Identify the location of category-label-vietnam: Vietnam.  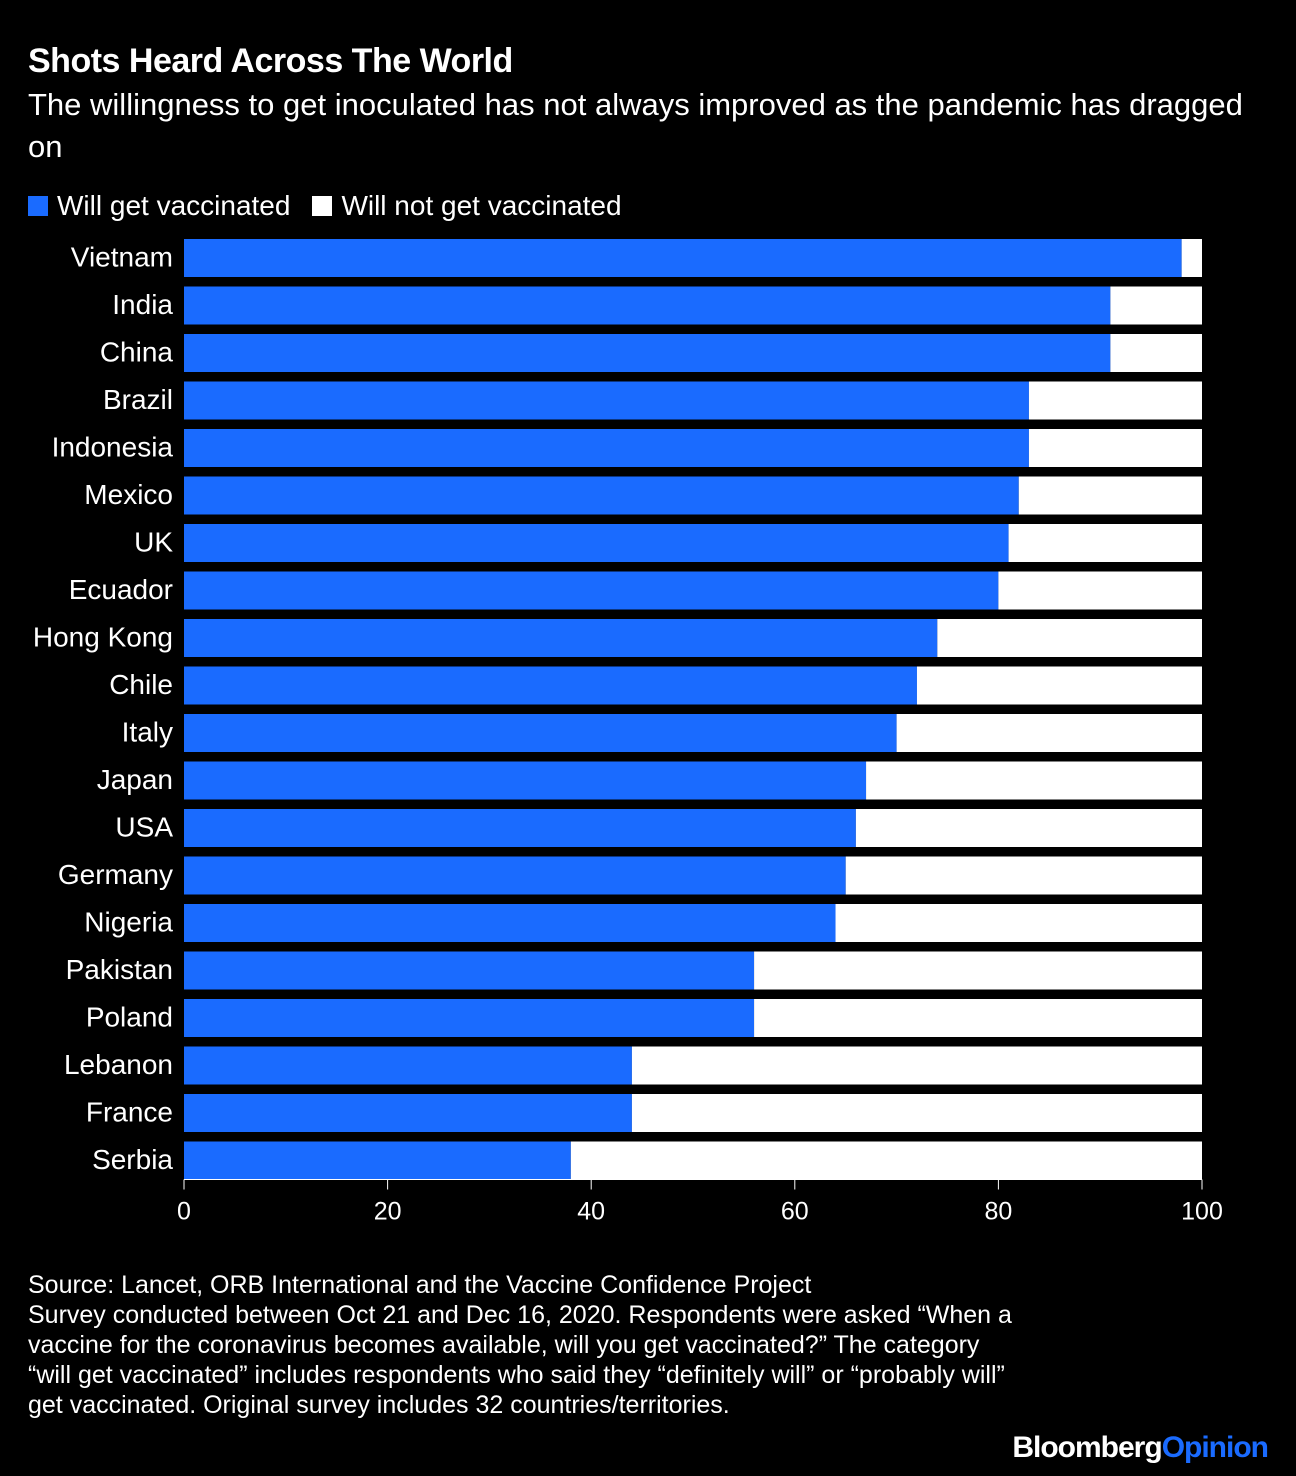
(122, 256).